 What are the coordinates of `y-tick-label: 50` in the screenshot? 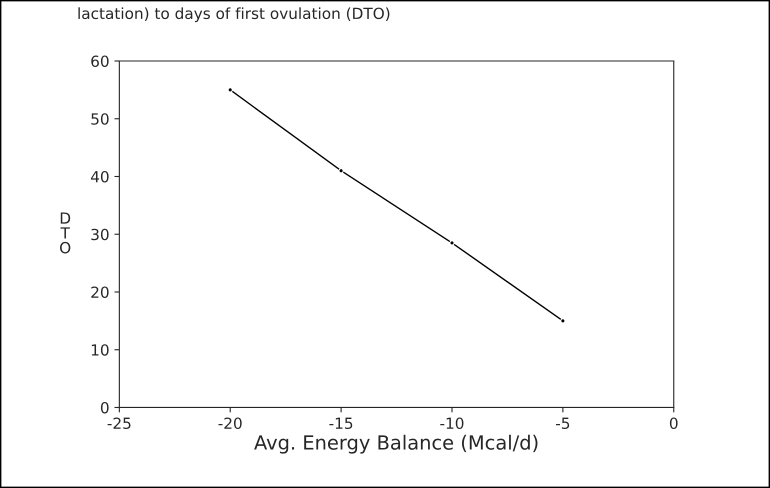 It's located at (100, 119).